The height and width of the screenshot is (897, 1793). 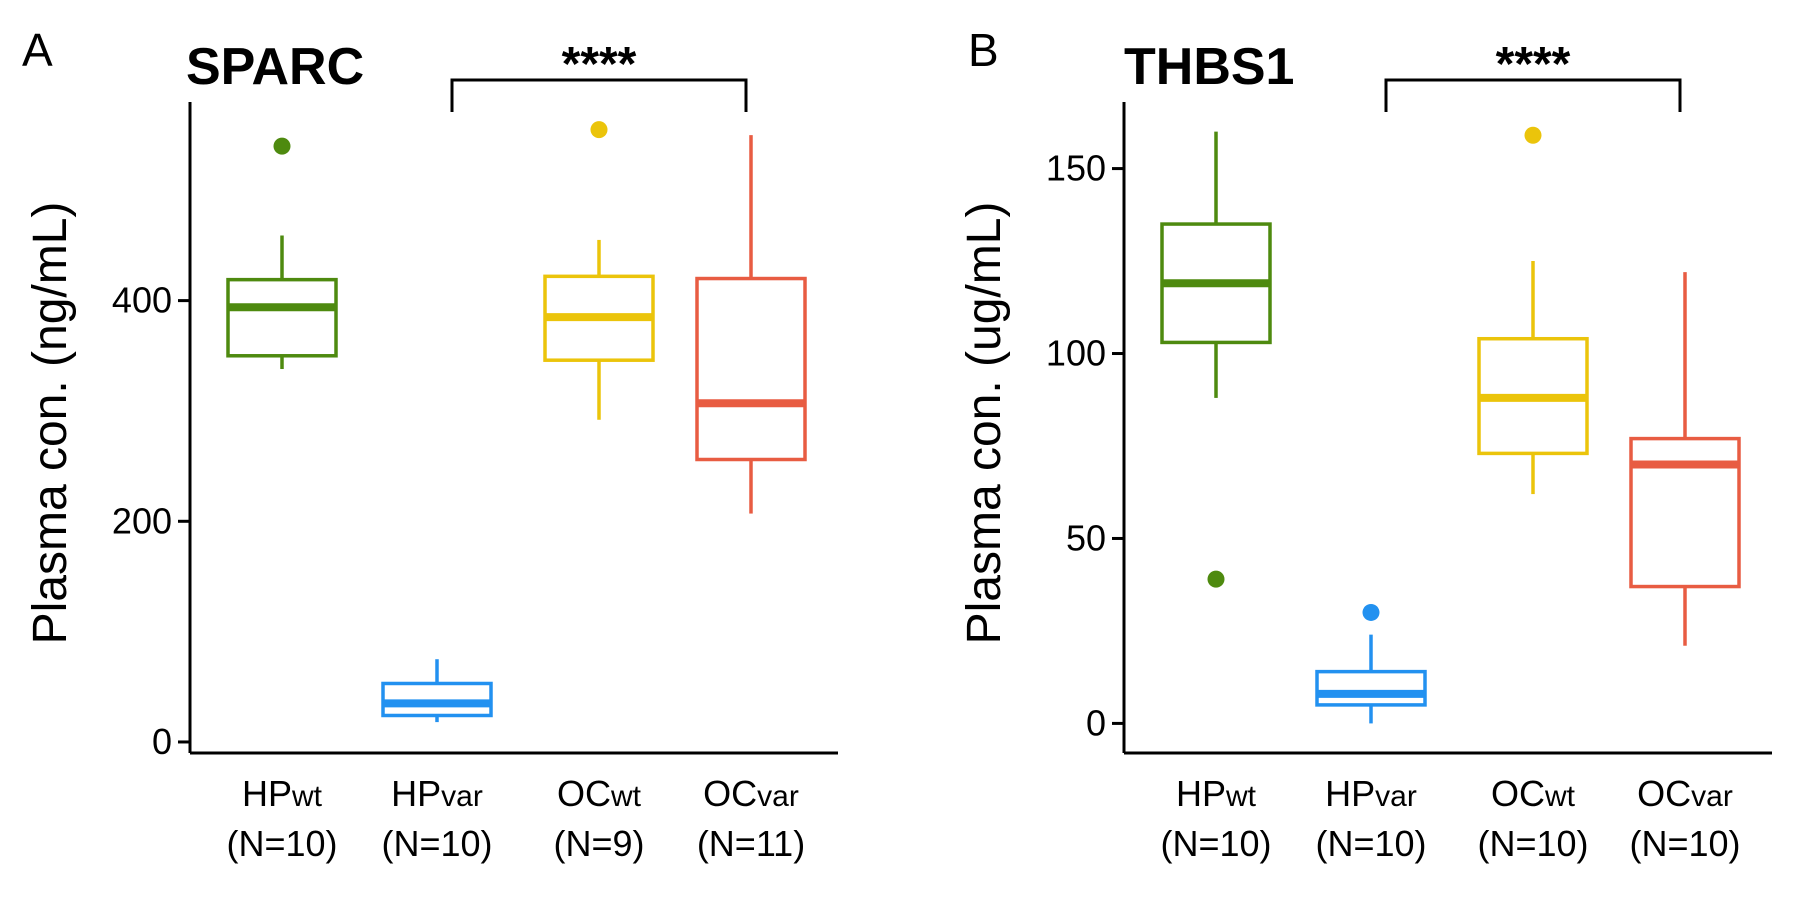 I want to click on y-tick-label: 200, so click(x=142, y=520).